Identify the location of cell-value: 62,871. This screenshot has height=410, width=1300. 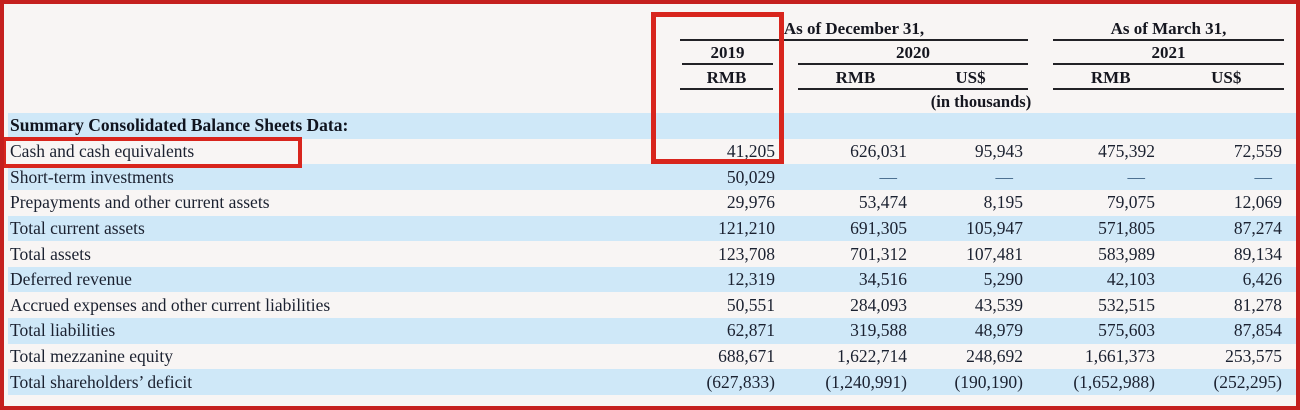
(750, 330).